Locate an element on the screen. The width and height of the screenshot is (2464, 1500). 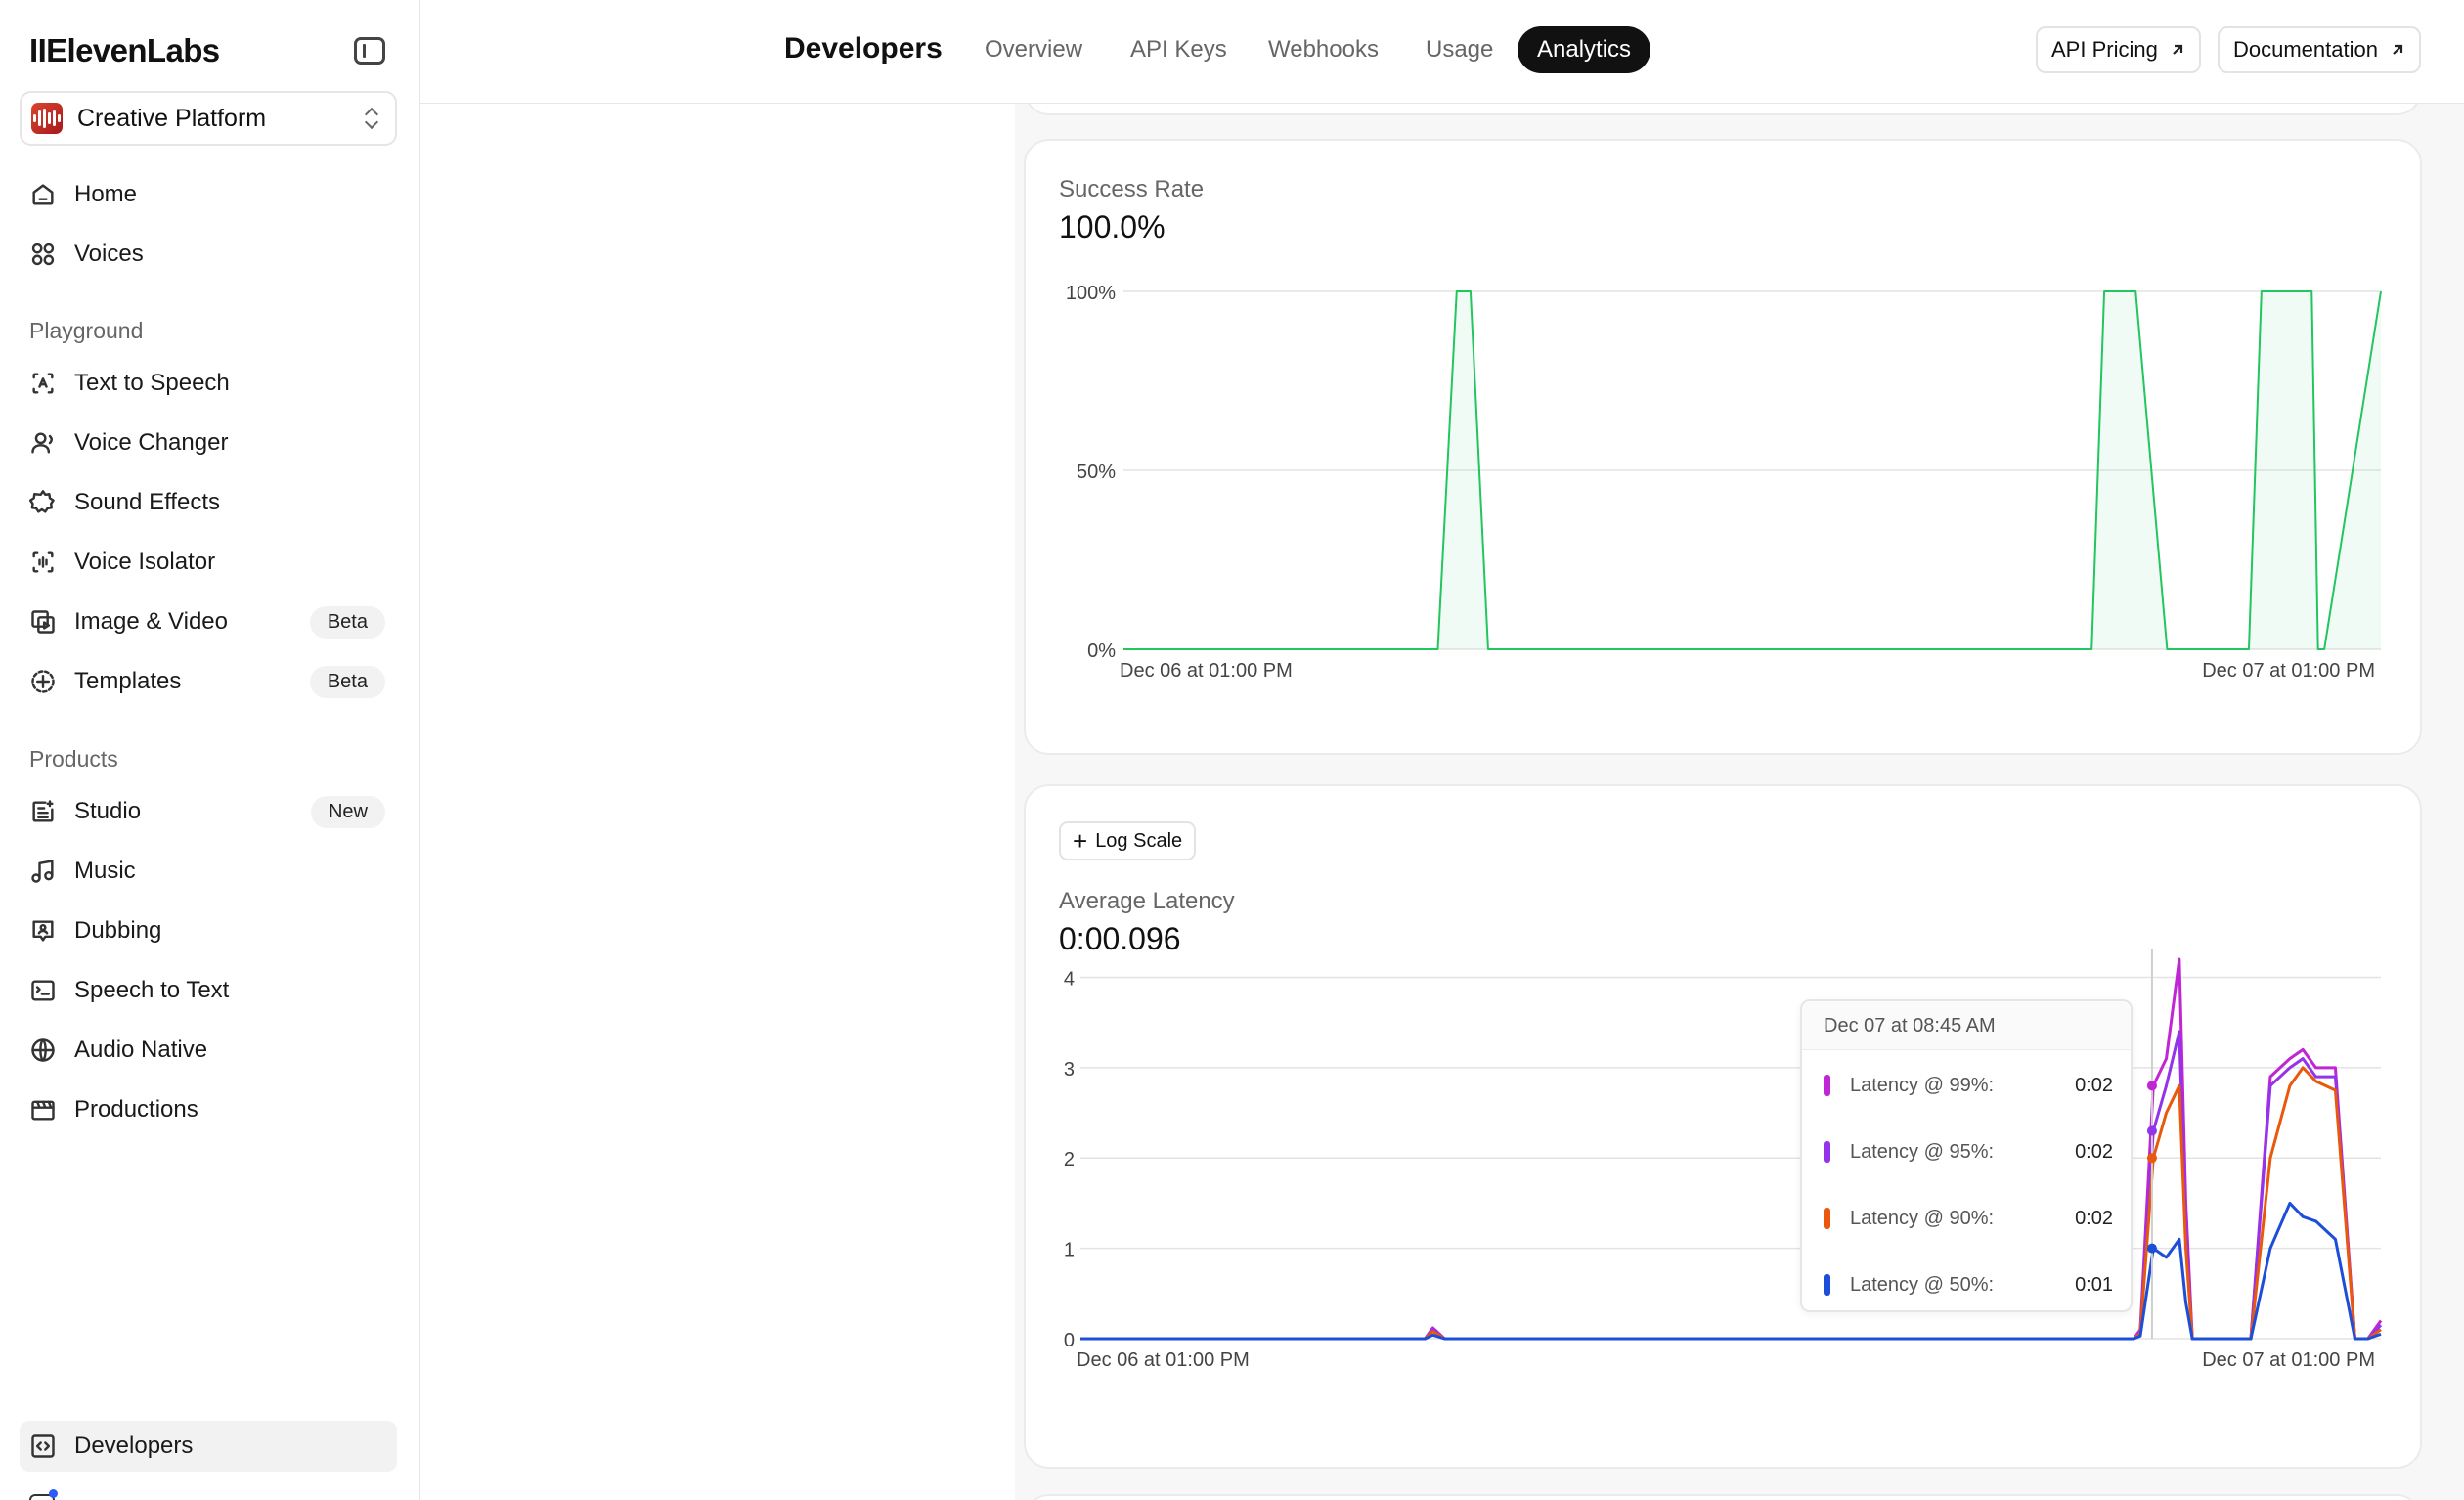
tab-api-keys: API Keys is located at coordinates (1178, 49).